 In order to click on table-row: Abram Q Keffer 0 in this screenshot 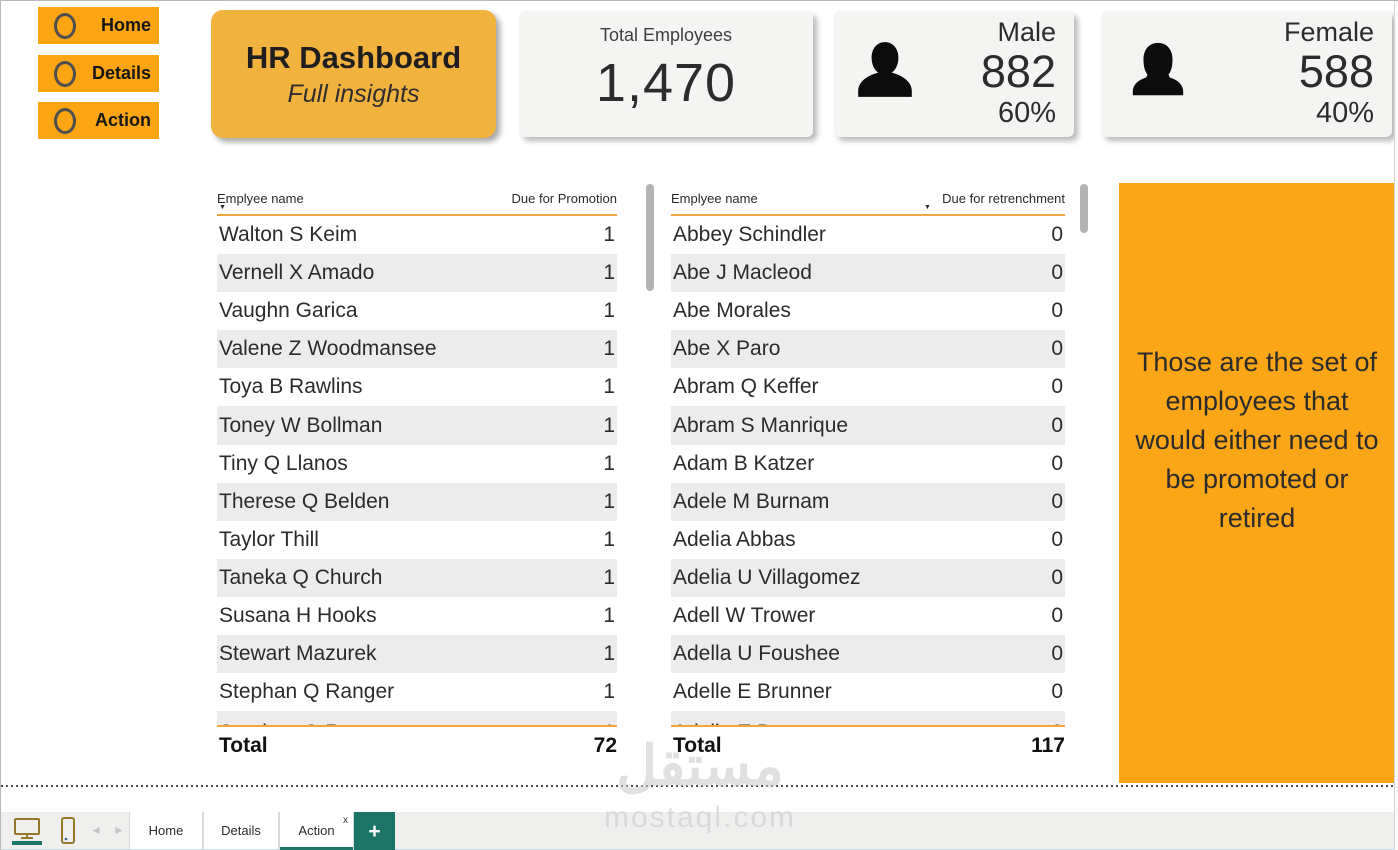, I will do `click(868, 387)`.